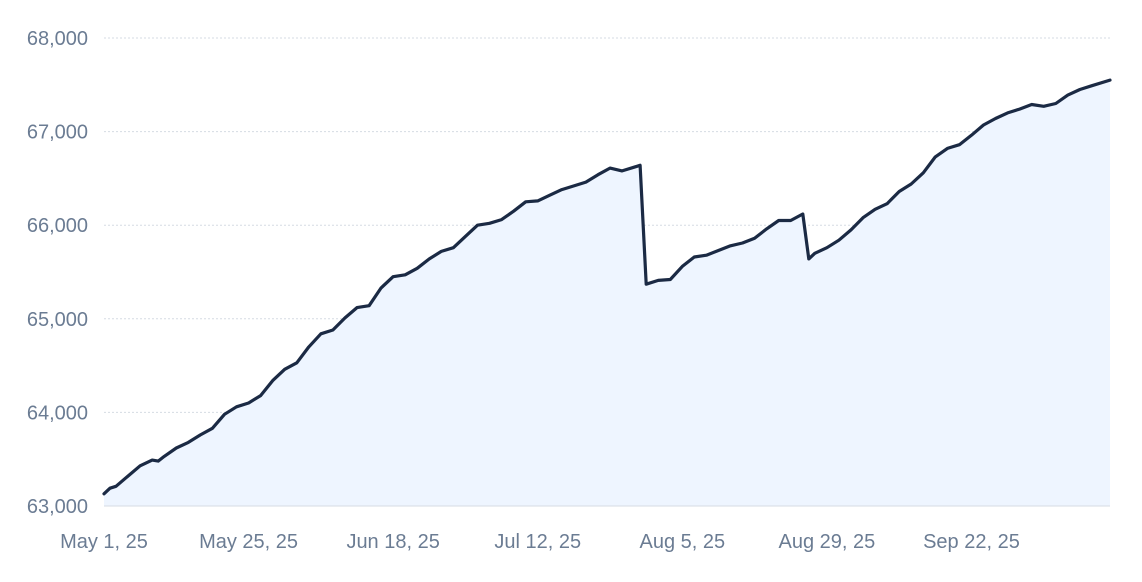  I want to click on x-tick-label: Jun 18, 25, so click(392, 542).